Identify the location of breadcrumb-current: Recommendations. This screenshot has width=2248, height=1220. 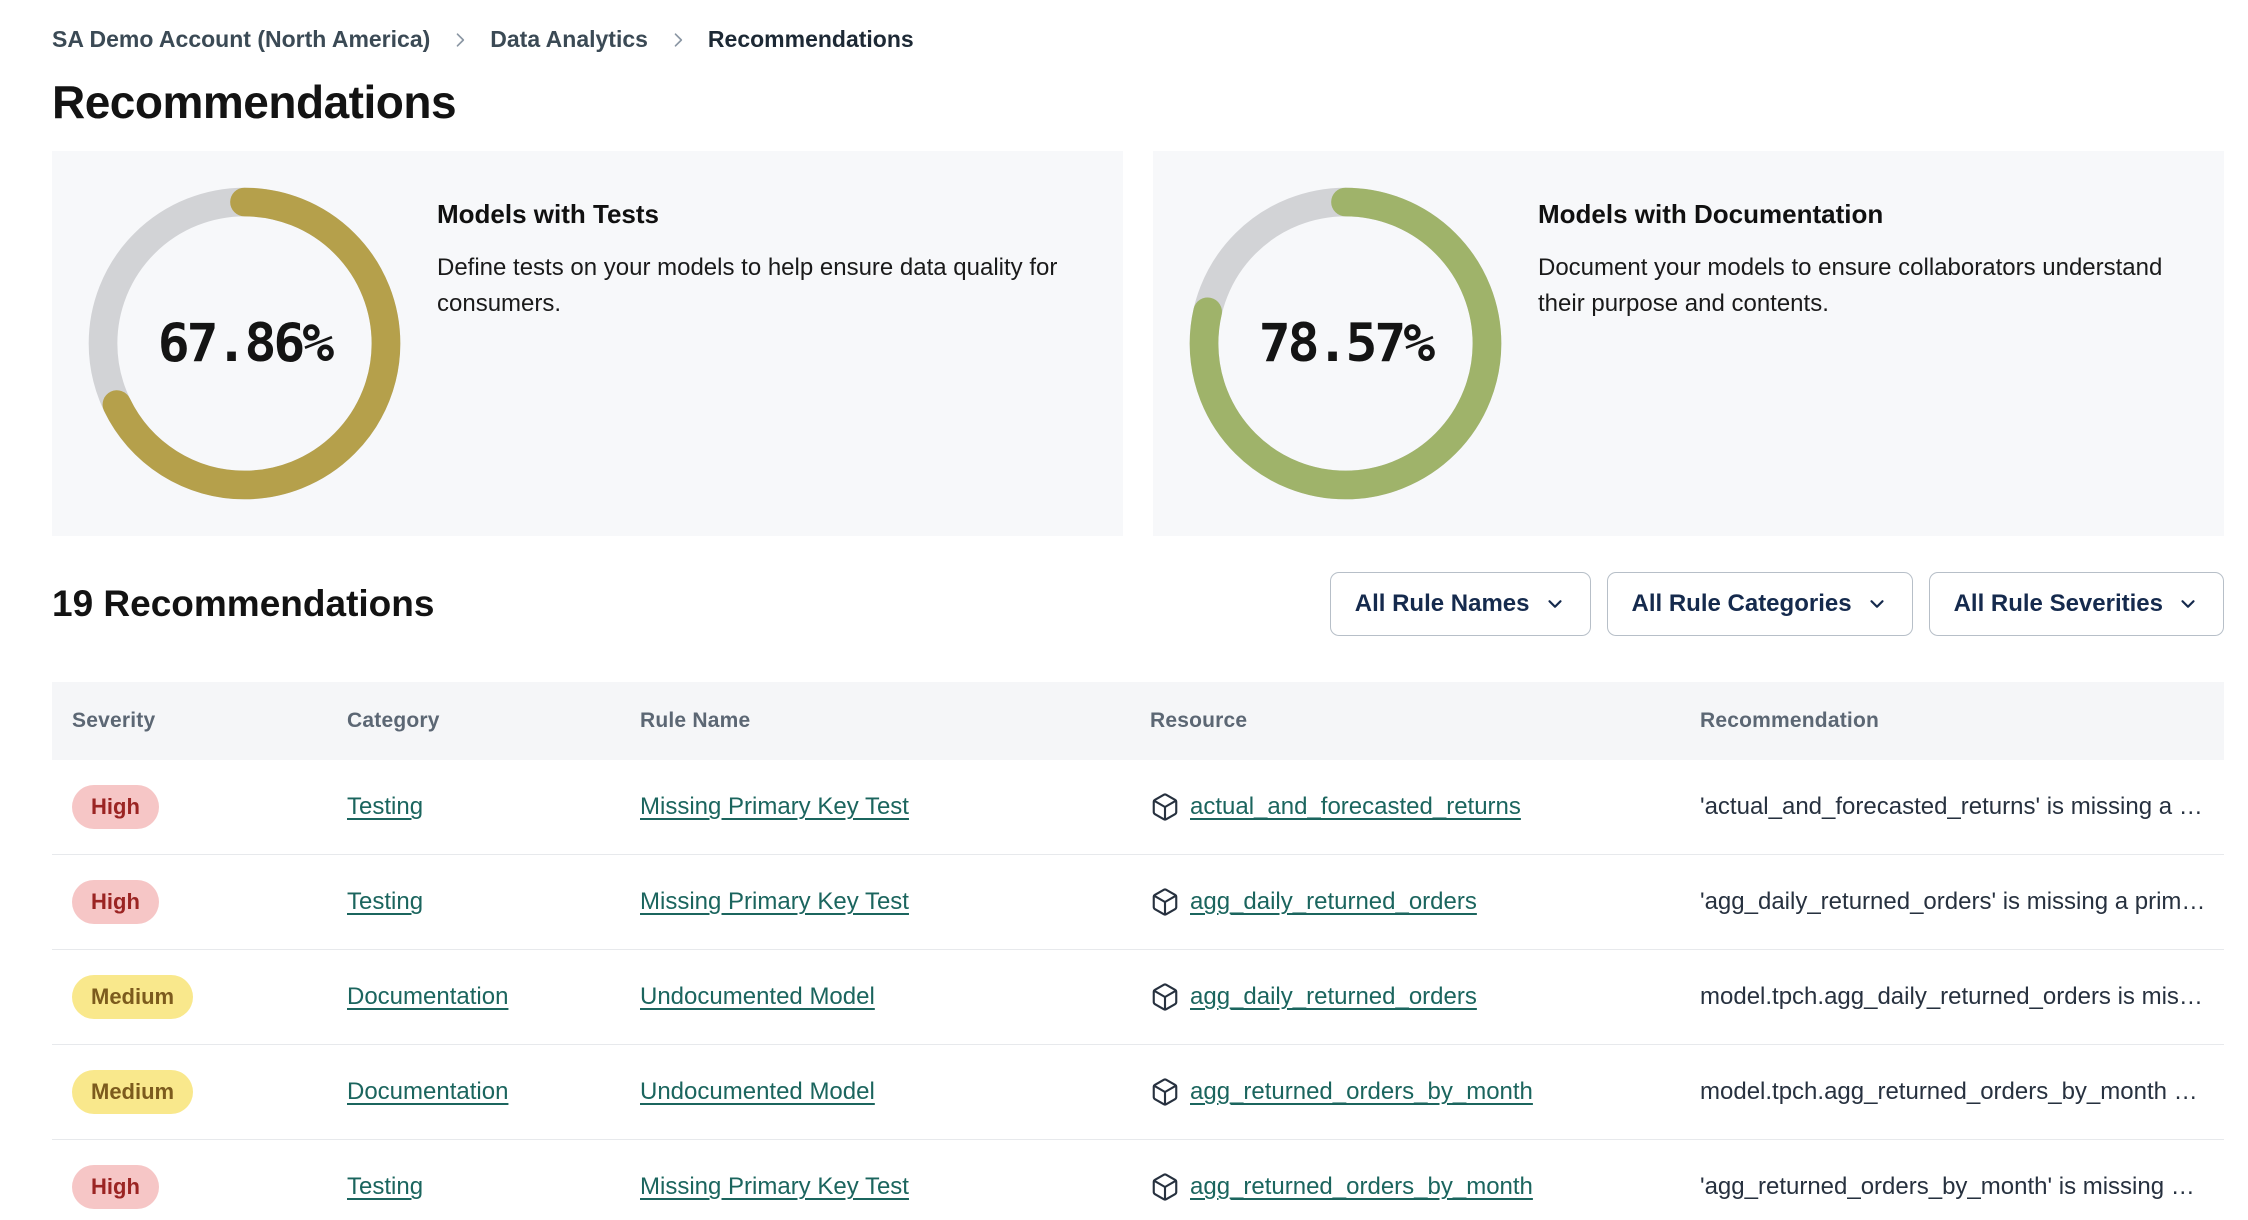
(810, 39).